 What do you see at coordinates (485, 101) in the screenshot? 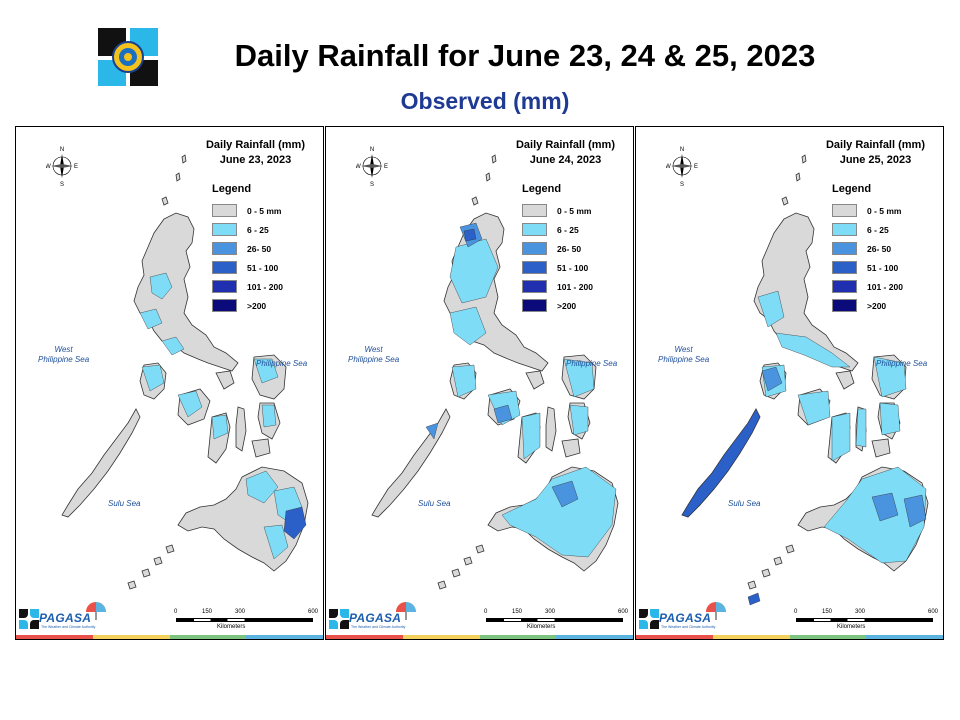
I see `page-subtitle: Observed (mm)` at bounding box center [485, 101].